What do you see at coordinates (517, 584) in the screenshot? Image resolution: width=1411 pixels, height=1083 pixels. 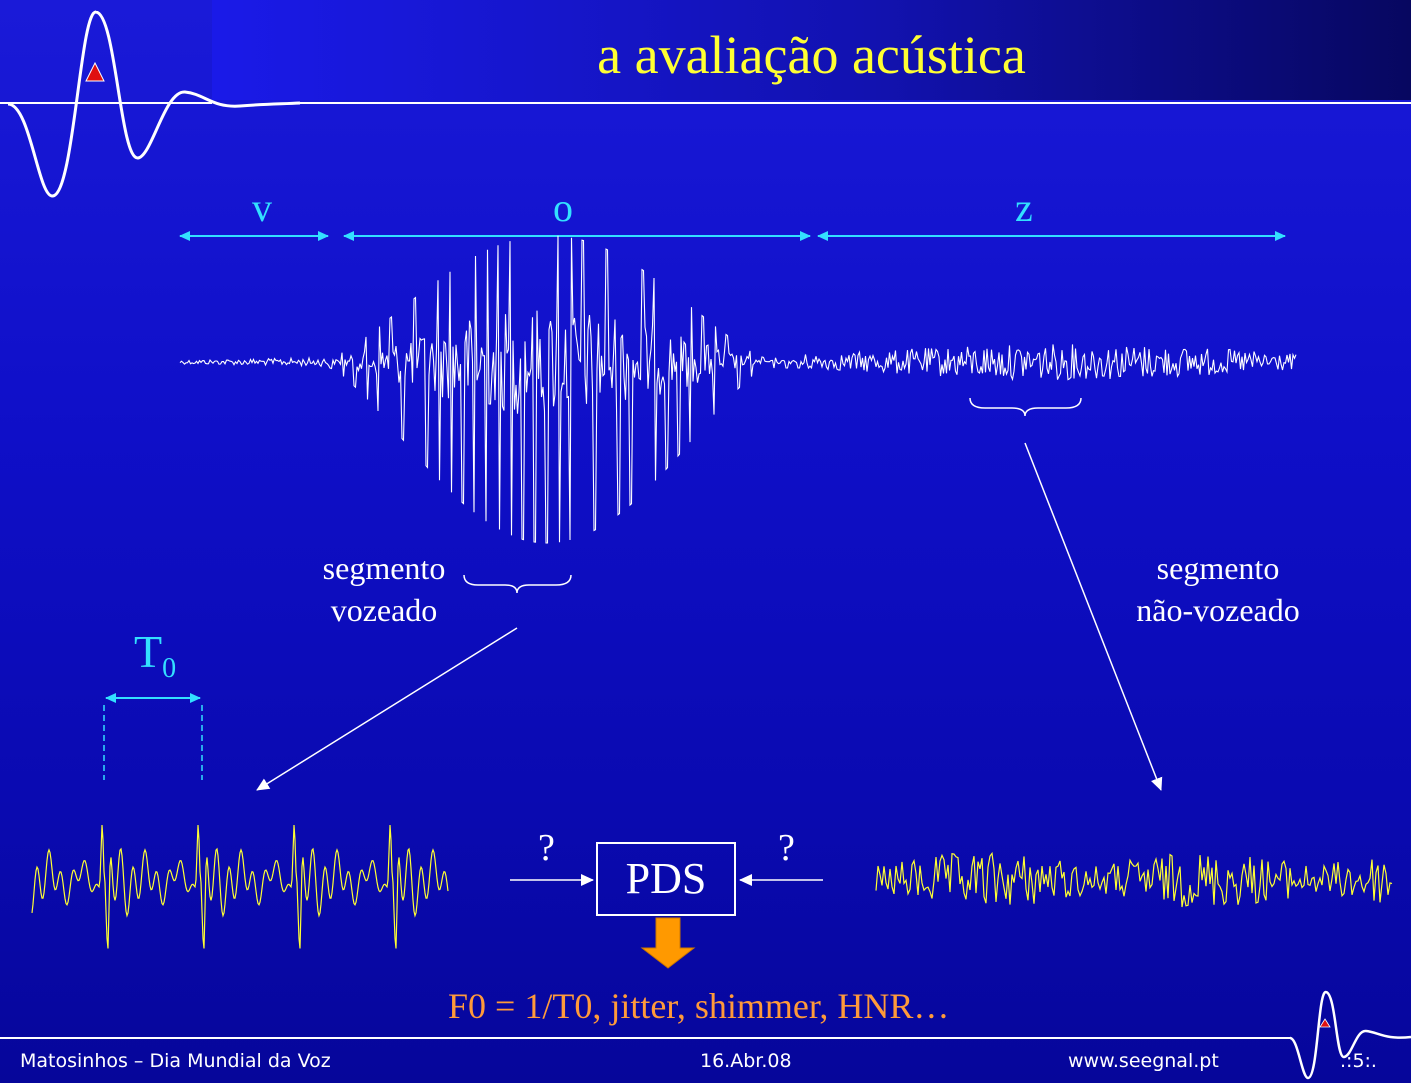 I see `voiced-brace` at bounding box center [517, 584].